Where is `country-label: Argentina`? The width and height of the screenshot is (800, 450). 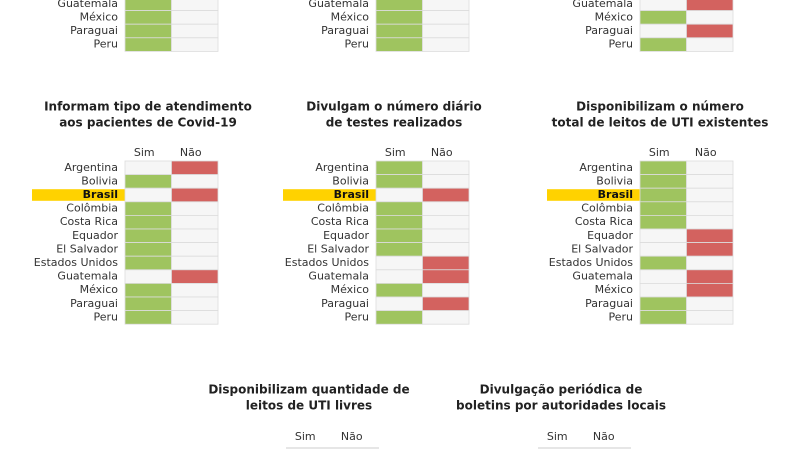 country-label: Argentina is located at coordinates (606, 167).